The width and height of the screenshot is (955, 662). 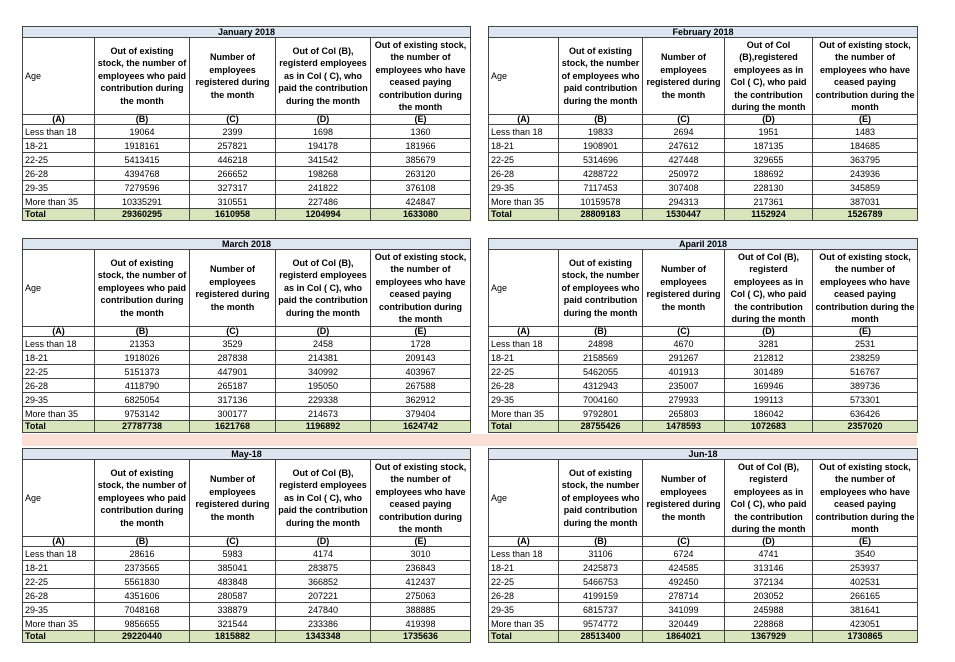 What do you see at coordinates (247, 595) in the screenshot?
I see `data-row: 26-28 4351606 280587 207221 275063` at bounding box center [247, 595].